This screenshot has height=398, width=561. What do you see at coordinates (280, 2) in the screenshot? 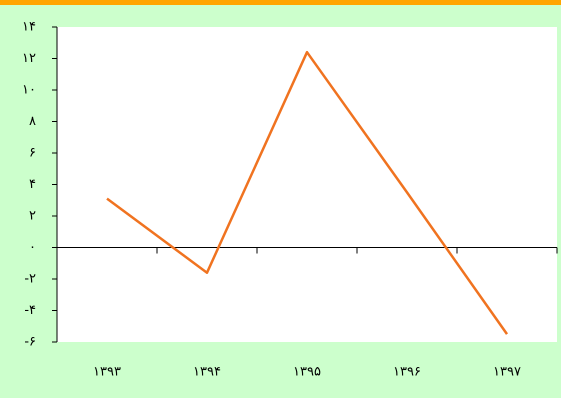
I see `top-stripe` at bounding box center [280, 2].